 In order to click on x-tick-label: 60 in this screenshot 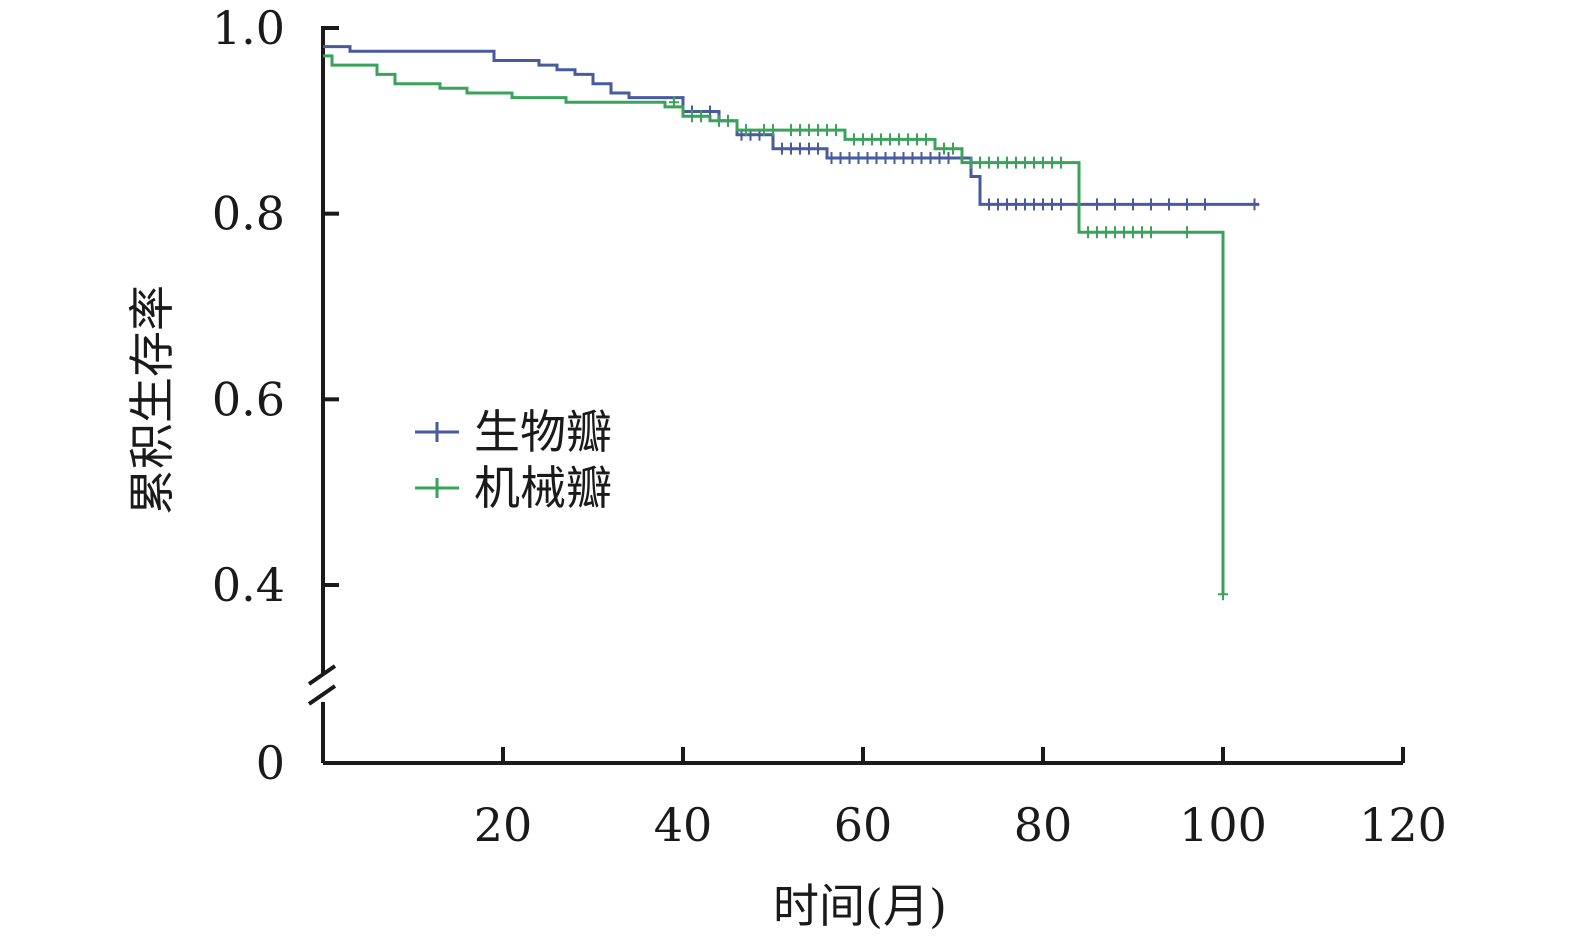, I will do `click(863, 825)`.